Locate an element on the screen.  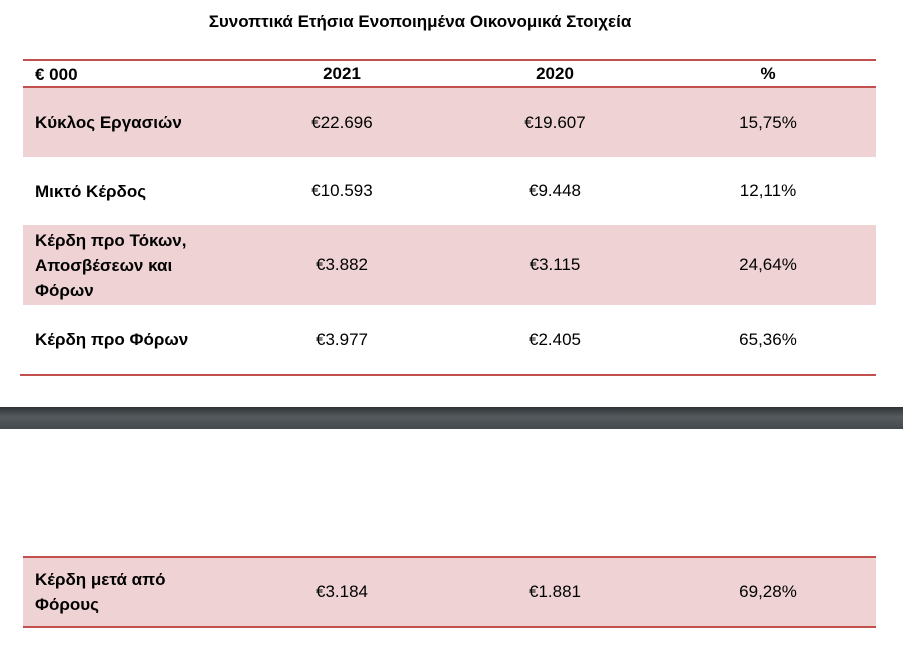
header-2020: 2020 is located at coordinates (555, 73).